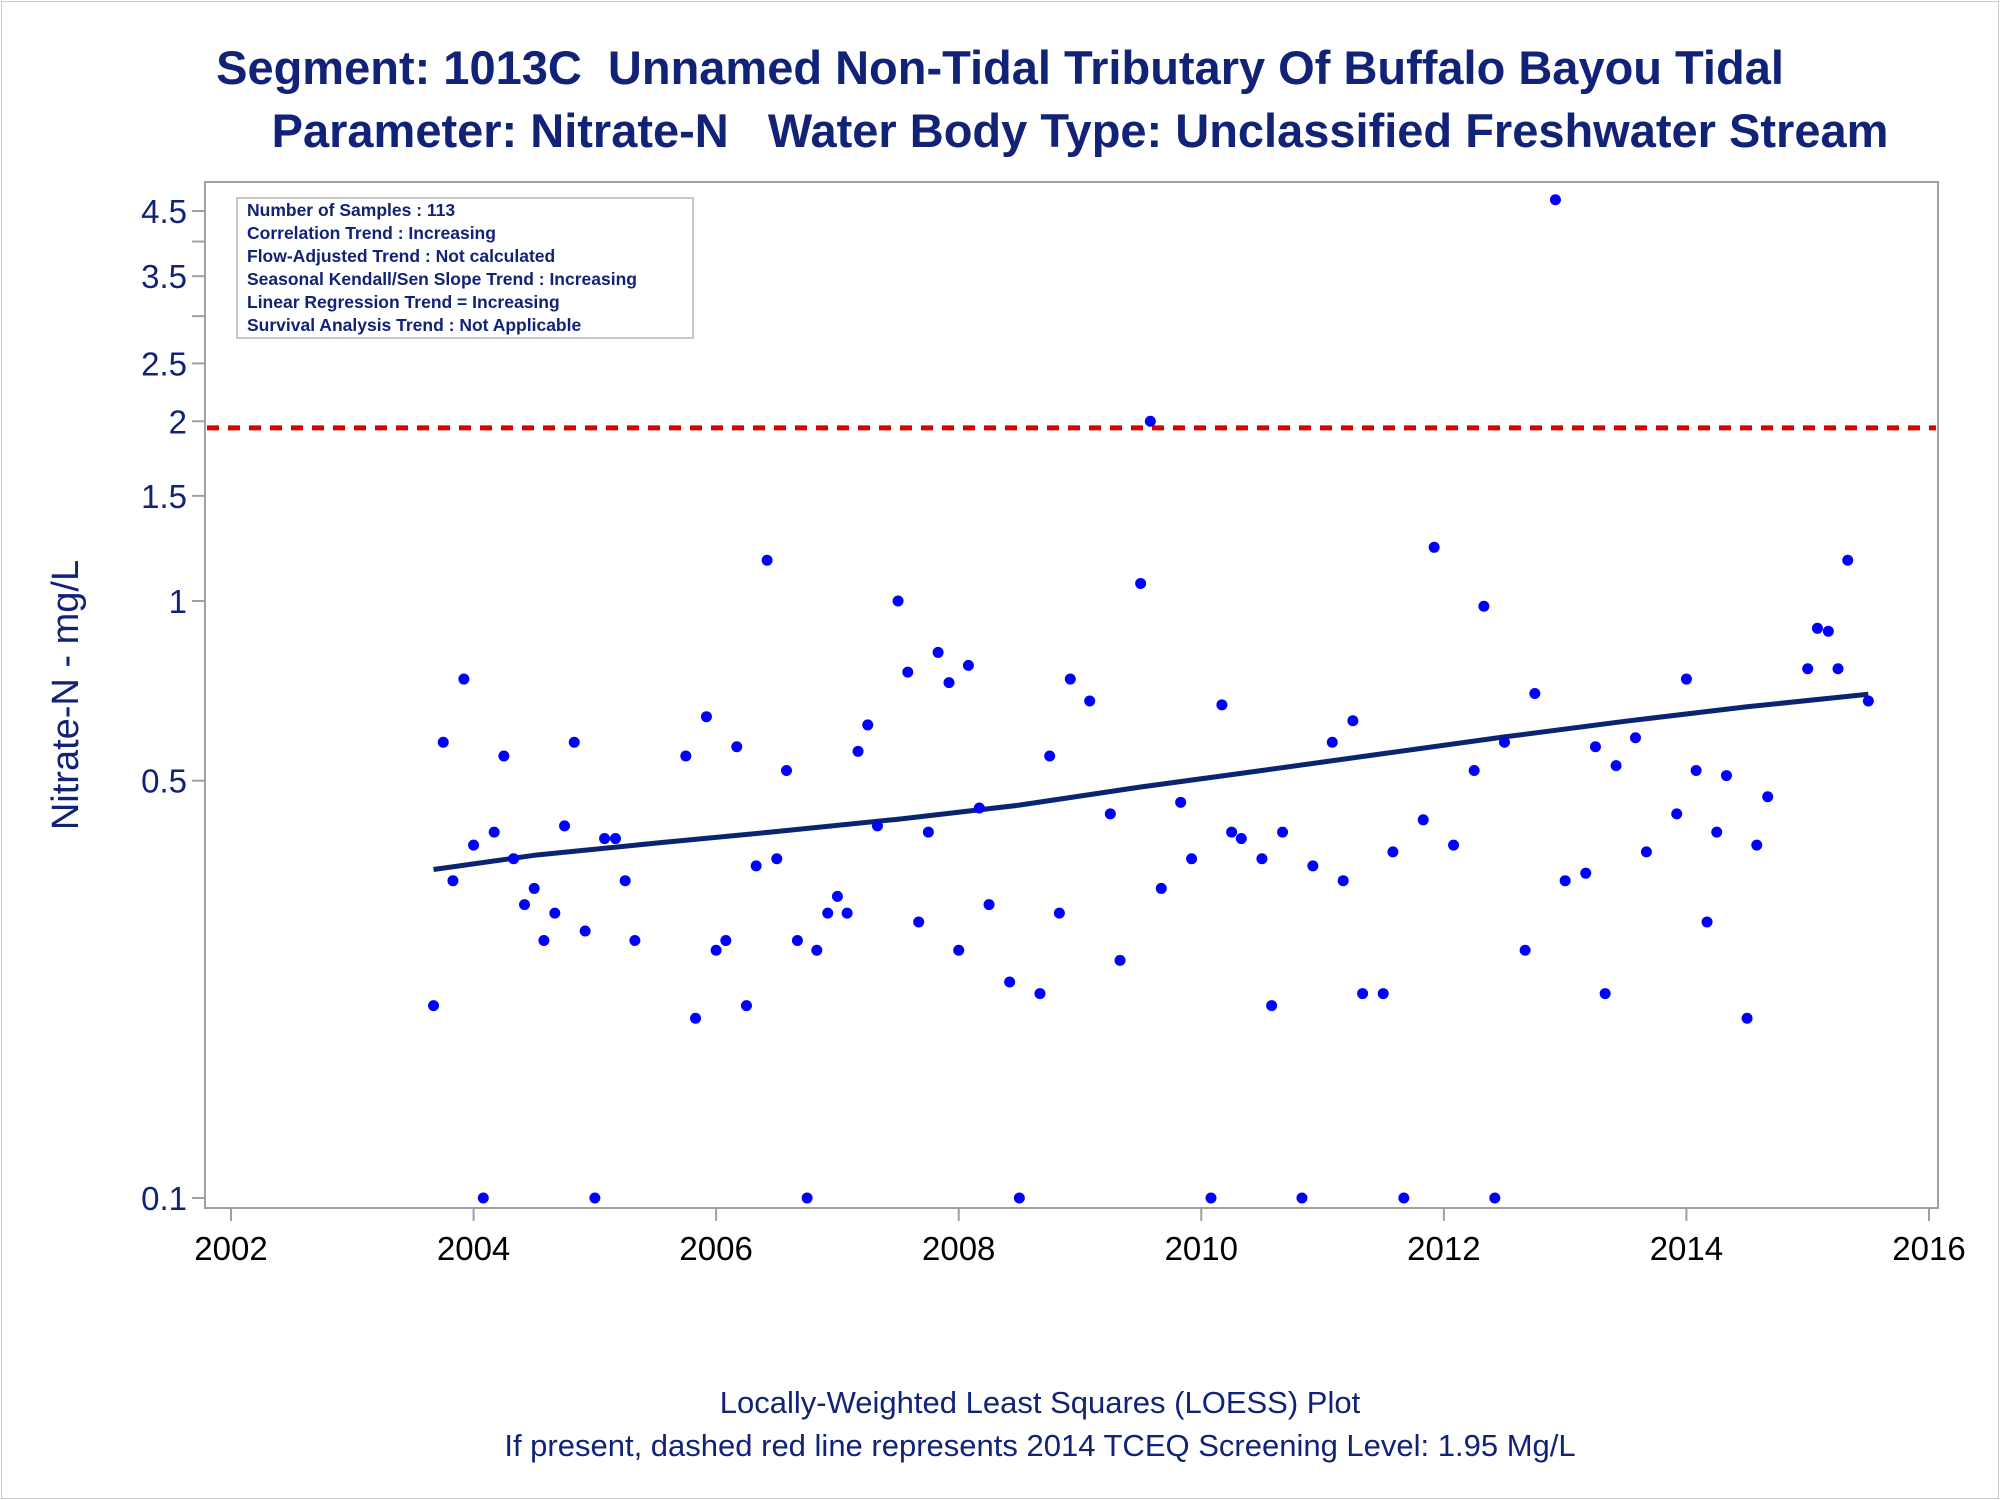  Describe the element at coordinates (473, 1248) in the screenshot. I see `x-tick-label: 2004` at that location.